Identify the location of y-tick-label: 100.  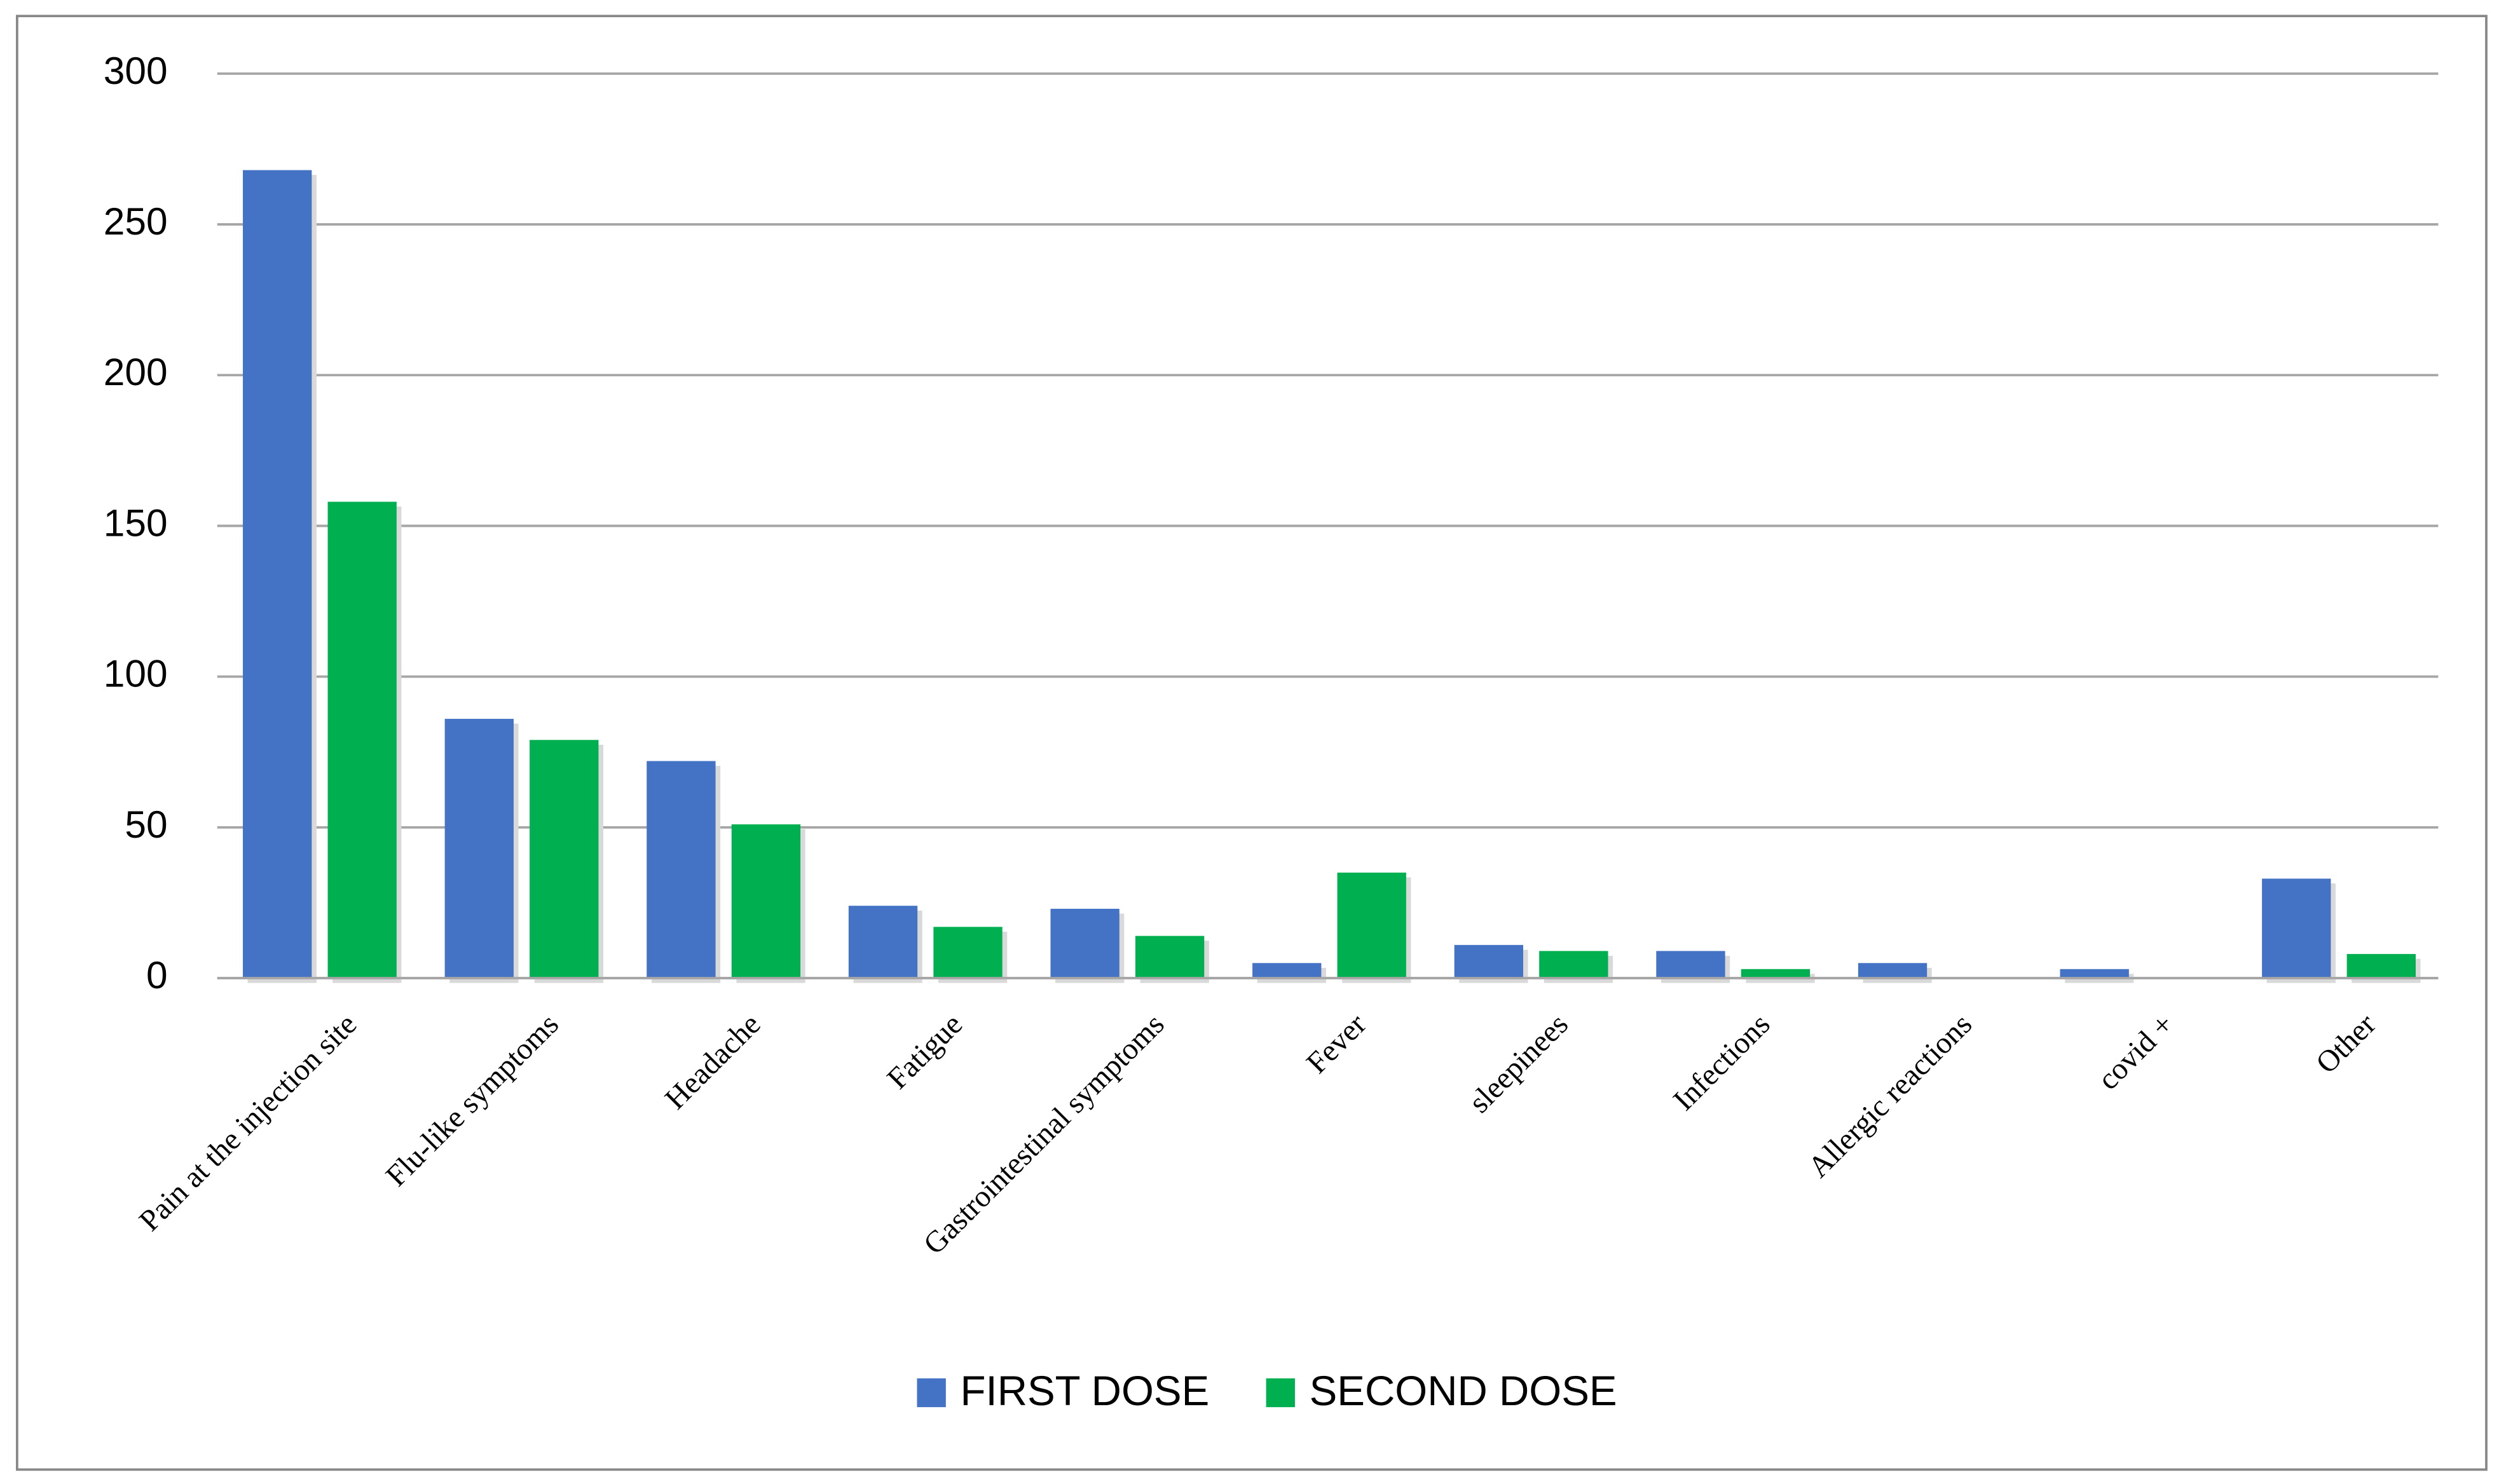
(136, 673).